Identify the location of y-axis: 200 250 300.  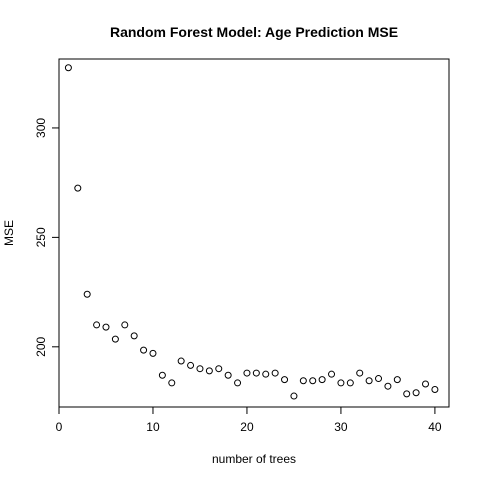
(47, 237).